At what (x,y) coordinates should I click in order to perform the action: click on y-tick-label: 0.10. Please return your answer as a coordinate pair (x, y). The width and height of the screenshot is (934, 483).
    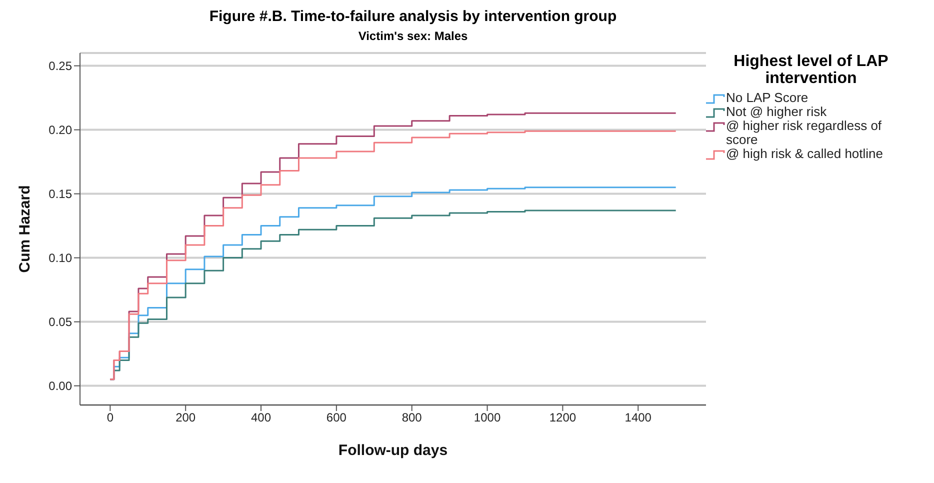
    Looking at the image, I should click on (60, 258).